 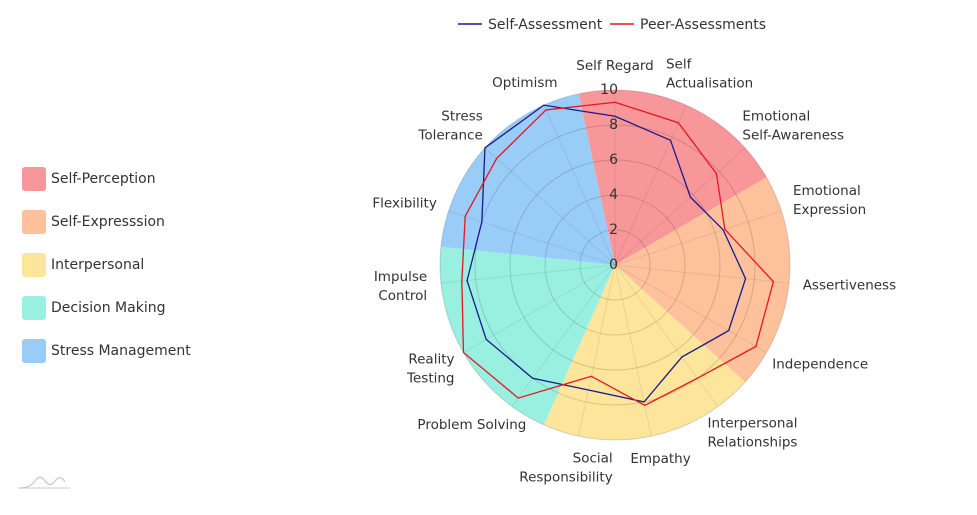 I want to click on r-tick-label: 4, so click(x=613, y=195).